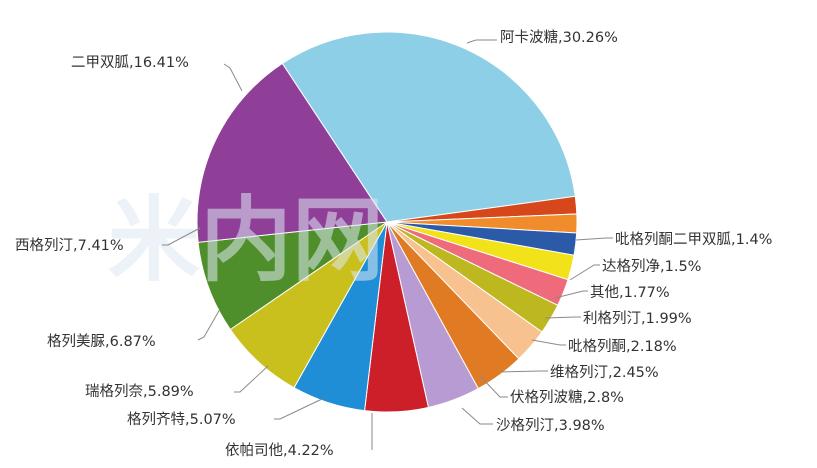 Image resolution: width=817 pixels, height=468 pixels. What do you see at coordinates (139, 391) in the screenshot?
I see `data-label-repaglinide: 瑞格列奈,5.89%` at bounding box center [139, 391].